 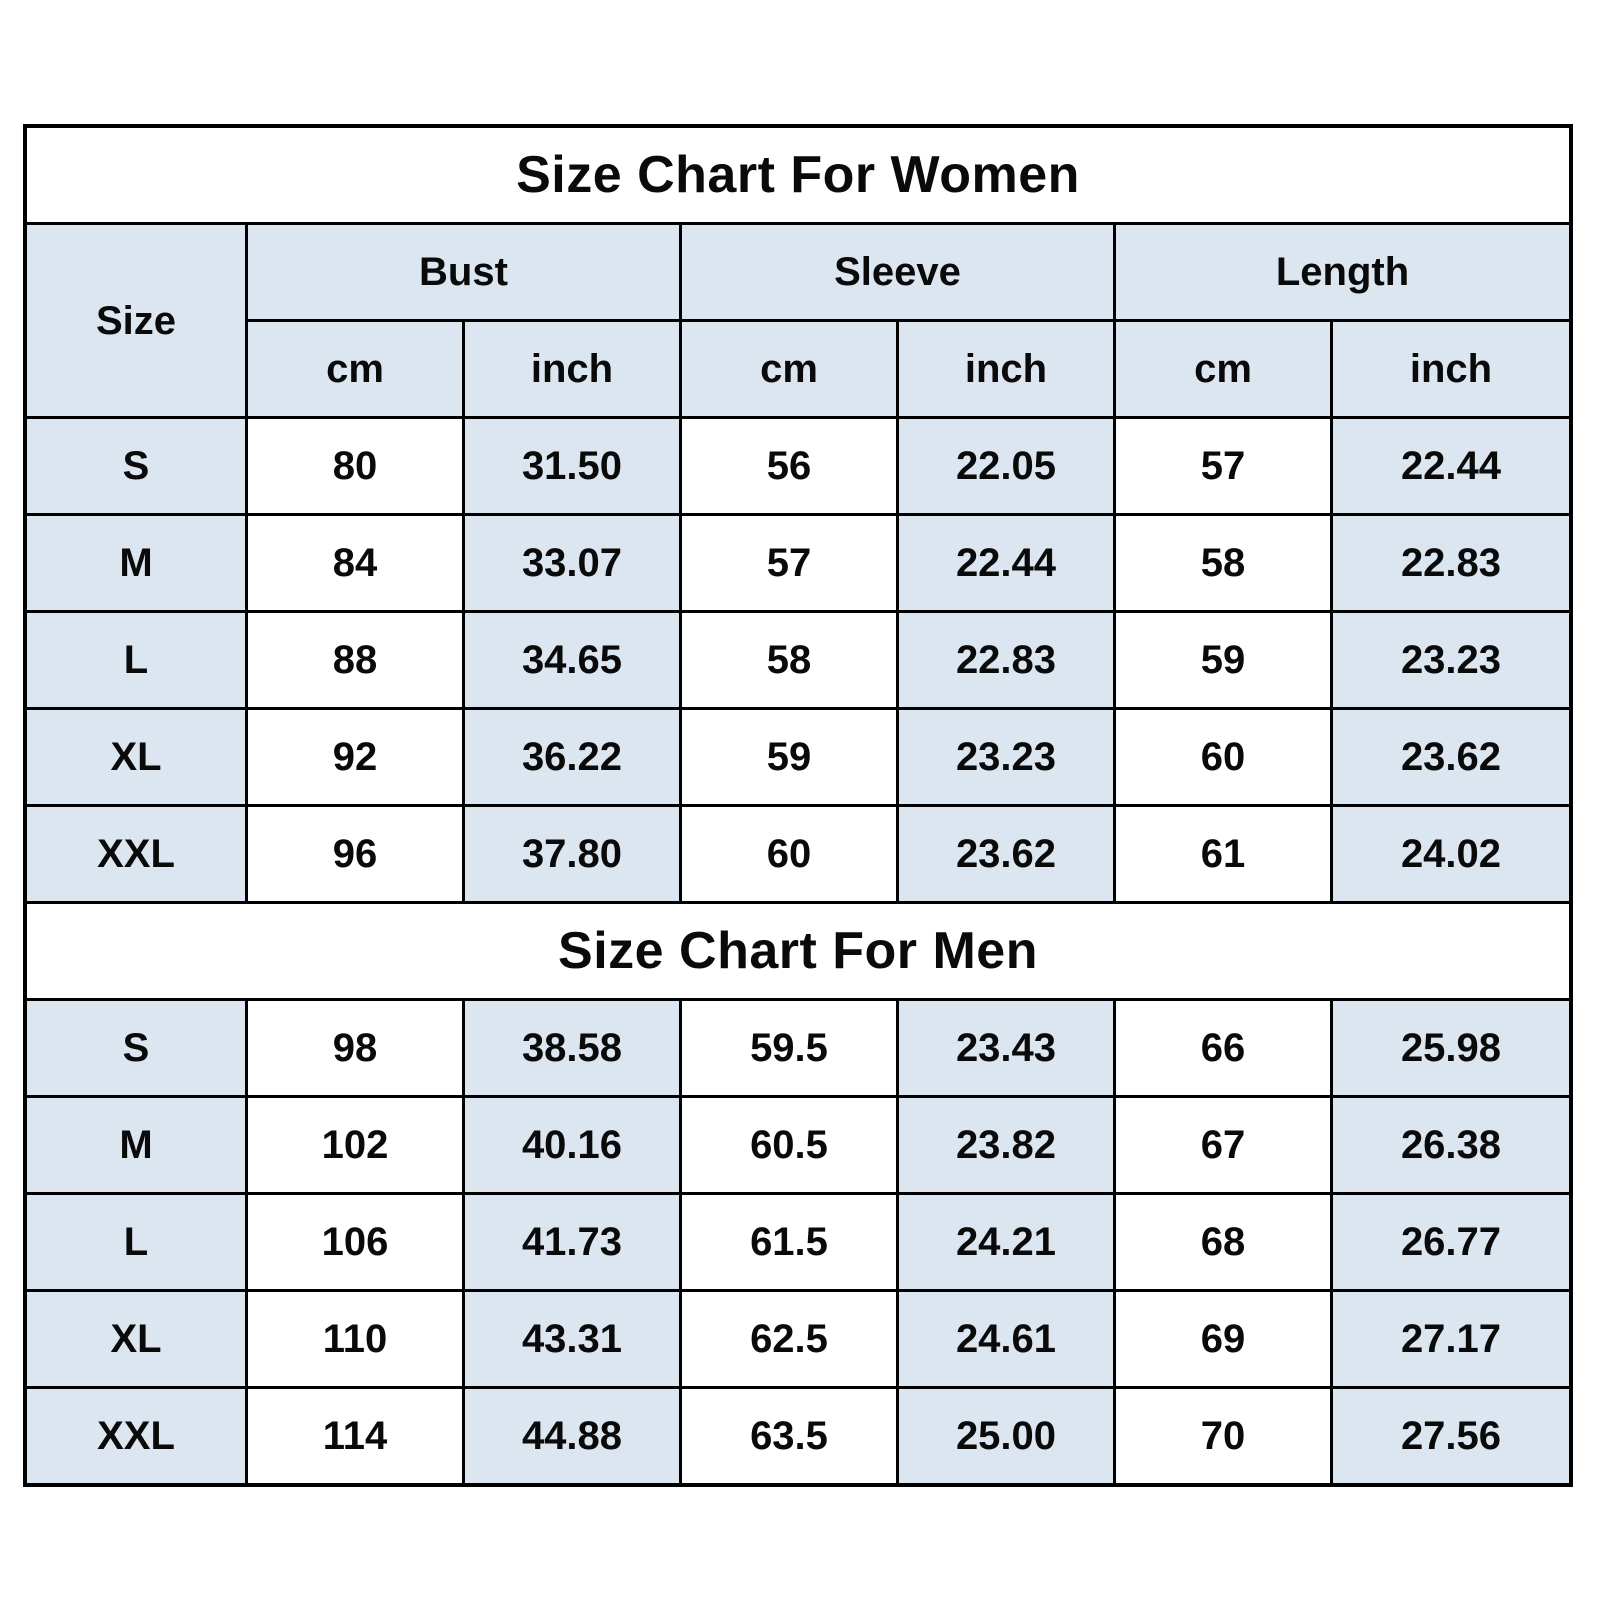 What do you see at coordinates (1223, 854) in the screenshot?
I see `value-cell: 61` at bounding box center [1223, 854].